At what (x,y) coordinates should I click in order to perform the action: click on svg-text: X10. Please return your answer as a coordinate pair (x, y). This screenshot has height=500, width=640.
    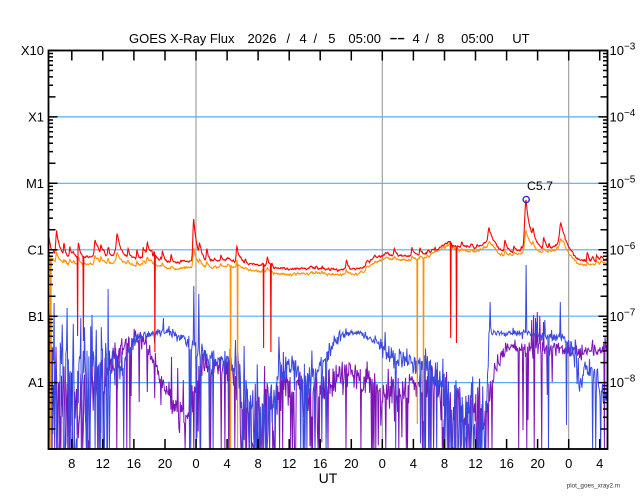
    Looking at the image, I should click on (32, 50).